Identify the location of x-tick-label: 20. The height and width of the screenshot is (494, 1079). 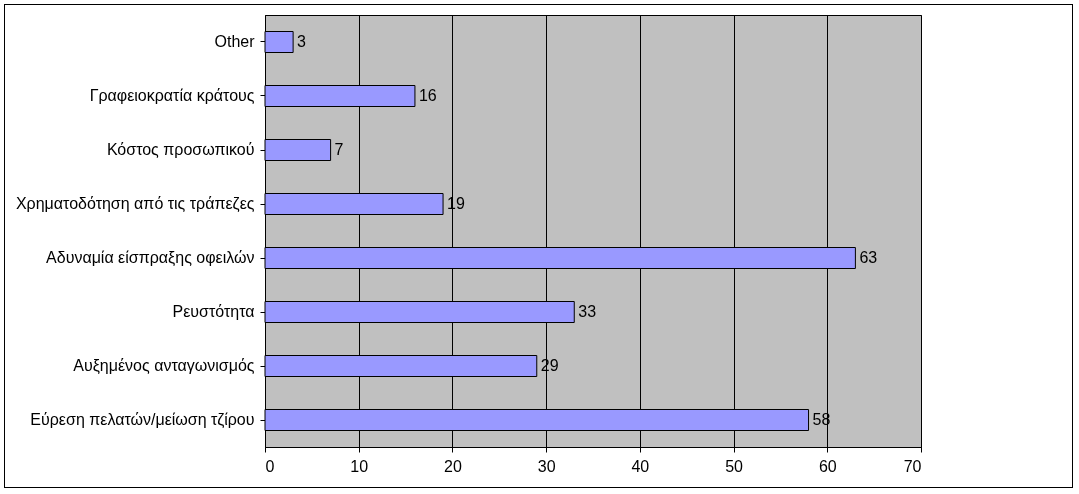
(453, 466).